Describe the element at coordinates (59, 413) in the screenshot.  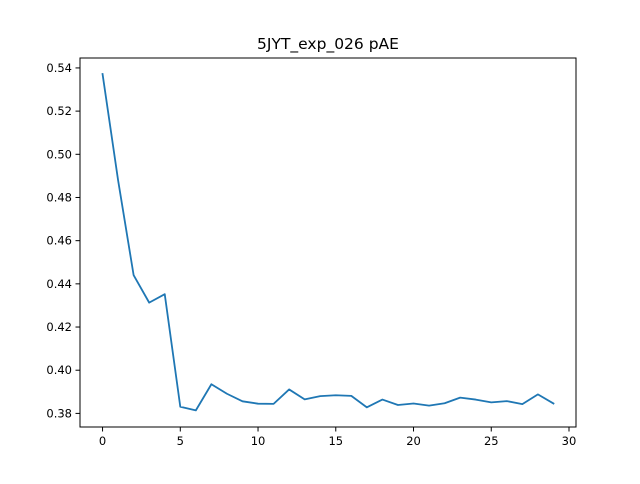
I see `y-tick-label: 0.38` at that location.